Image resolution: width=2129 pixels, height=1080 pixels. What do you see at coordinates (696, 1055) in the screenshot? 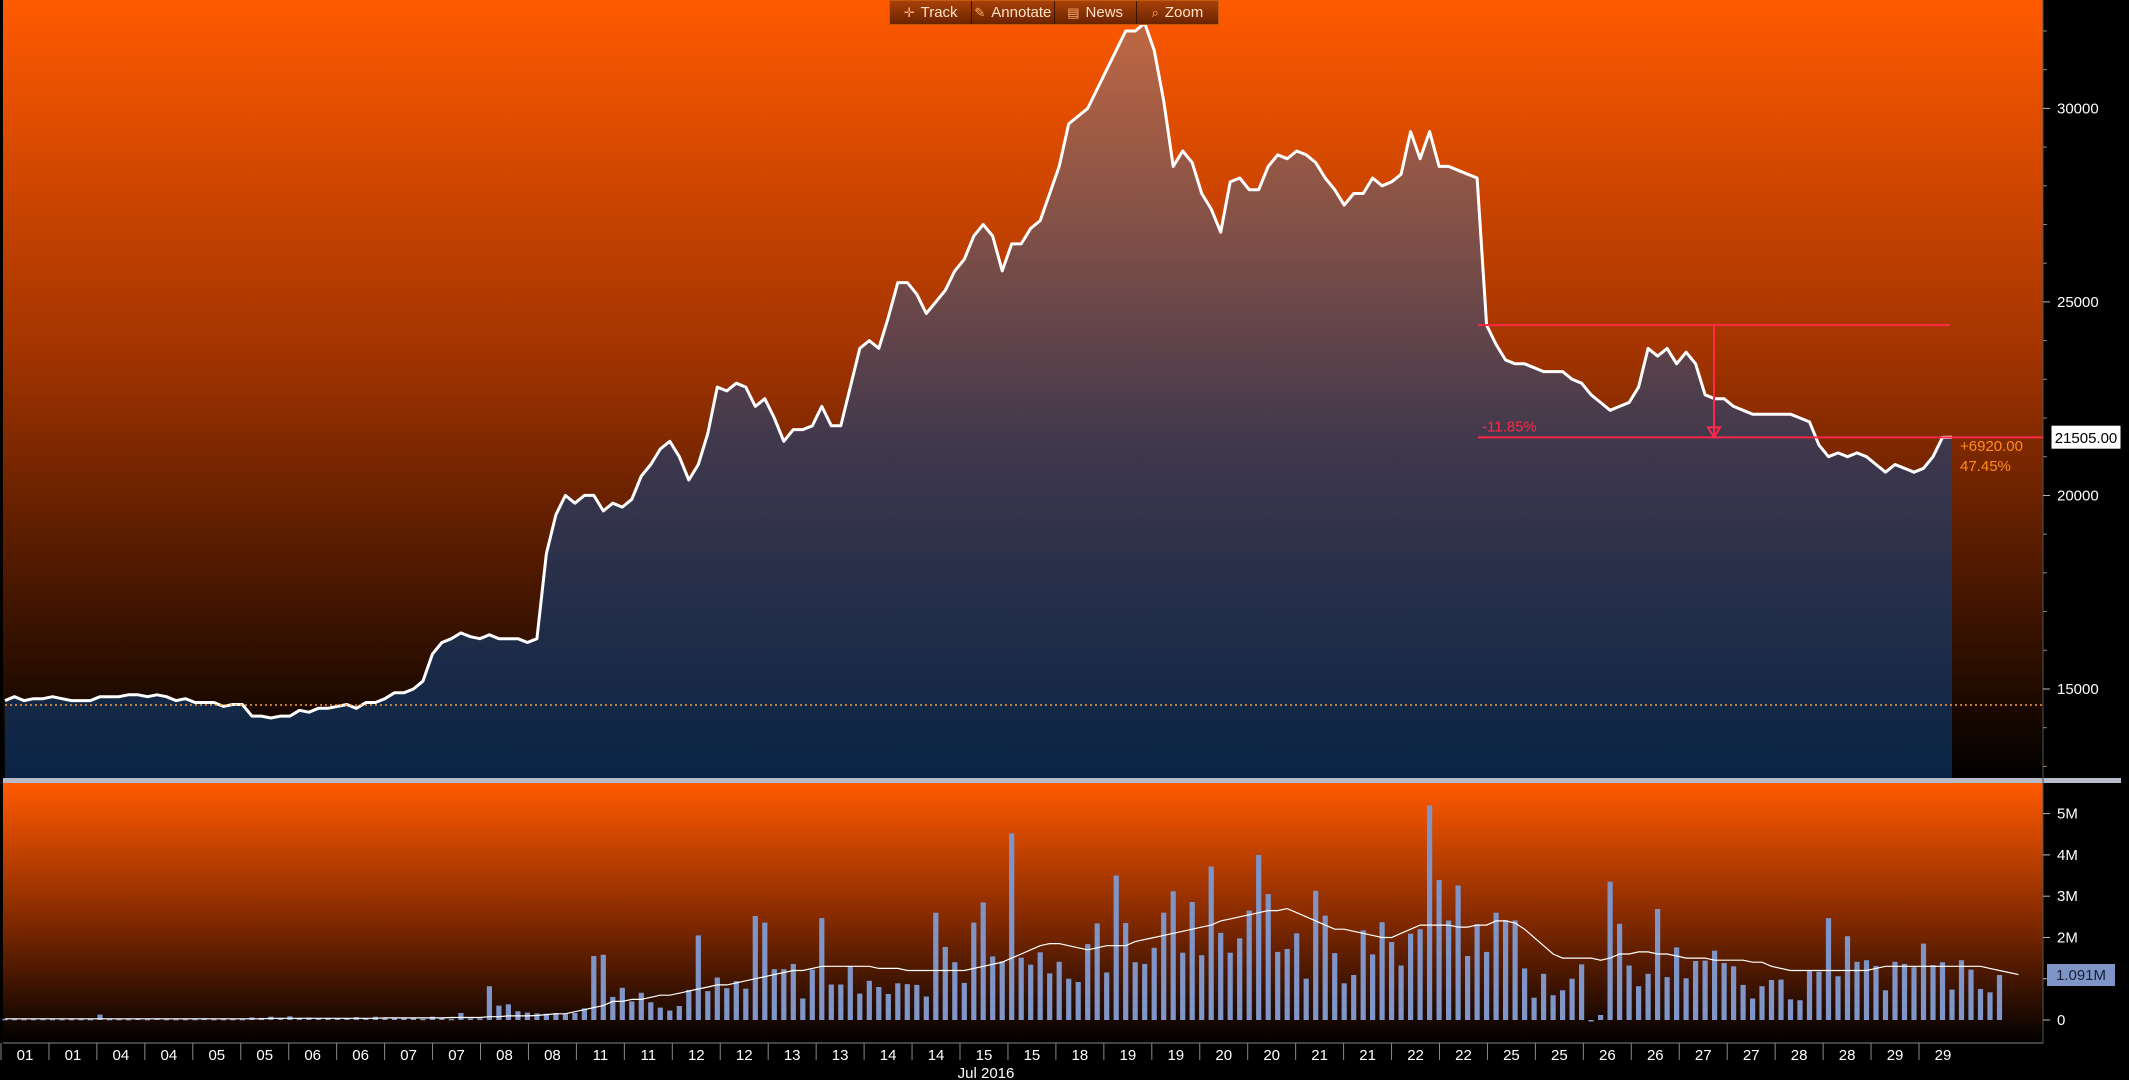
I see `x-tick-label: 12` at bounding box center [696, 1055].